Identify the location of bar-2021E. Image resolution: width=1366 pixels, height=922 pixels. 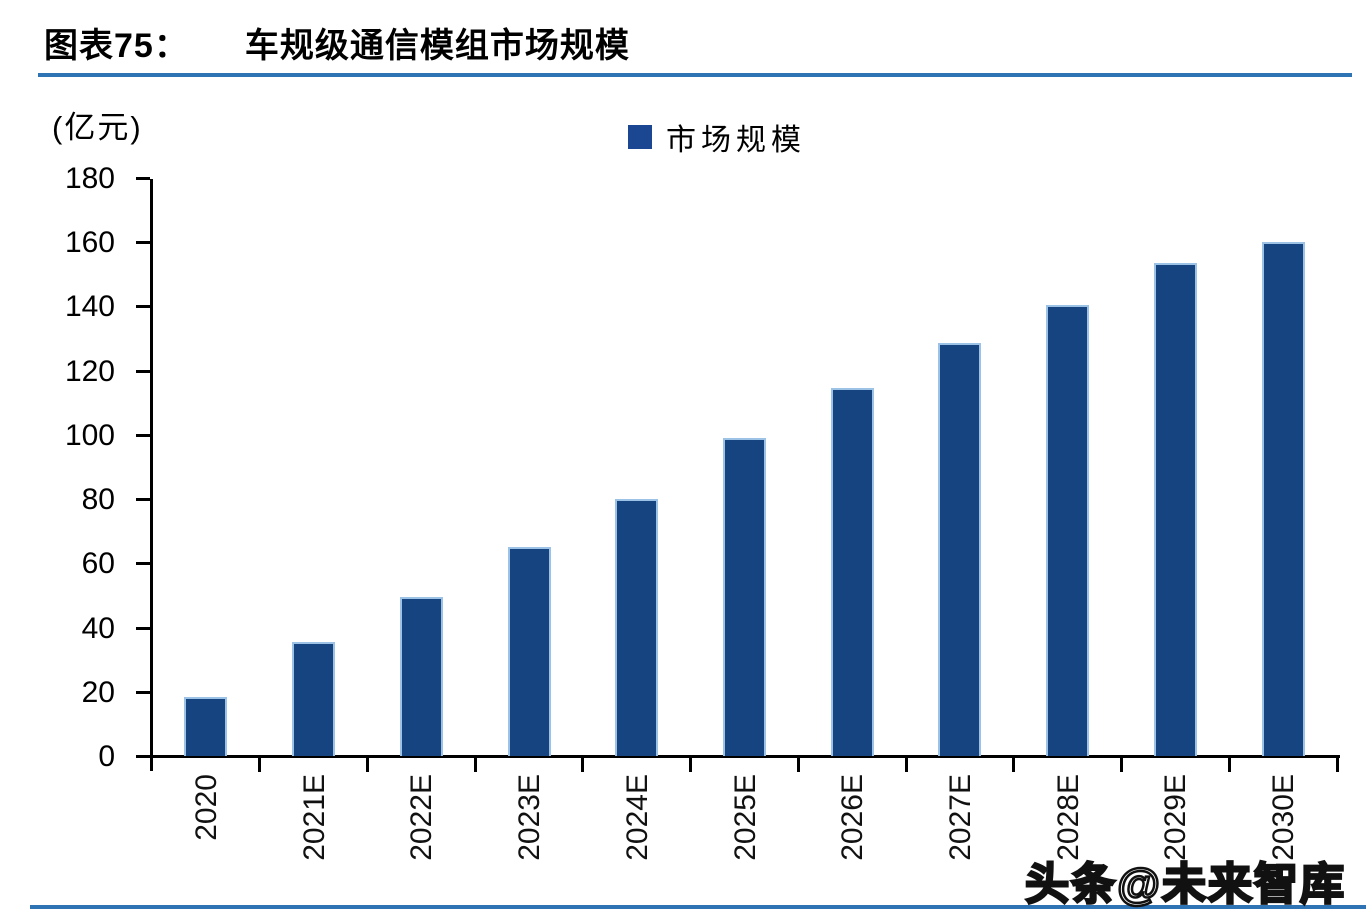
(314, 699).